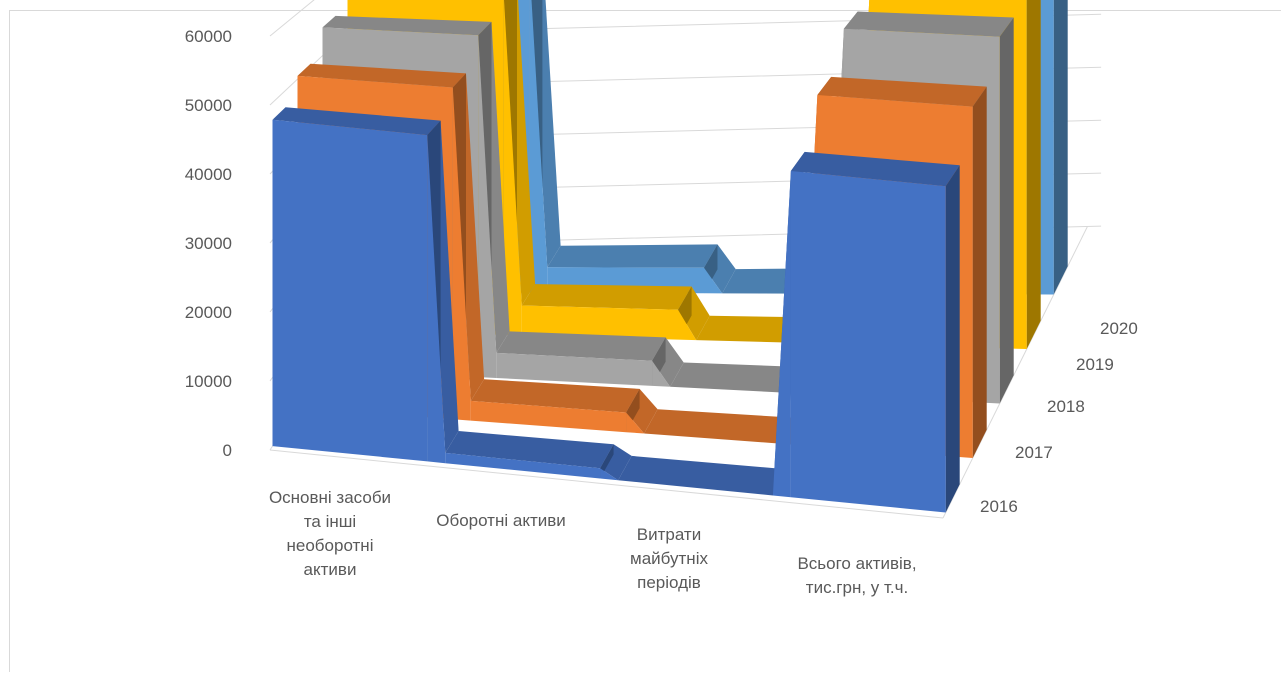 Image resolution: width=1282 pixels, height=673 pixels. I want to click on series-label: 2019, so click(1095, 364).